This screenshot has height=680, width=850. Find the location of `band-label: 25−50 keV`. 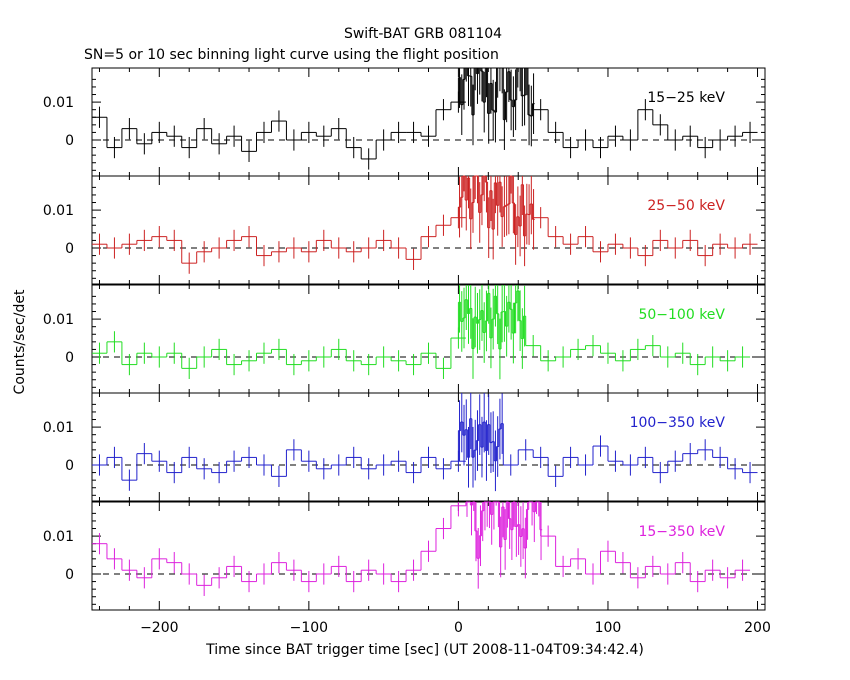

band-label: 25−50 keV is located at coordinates (686, 206).